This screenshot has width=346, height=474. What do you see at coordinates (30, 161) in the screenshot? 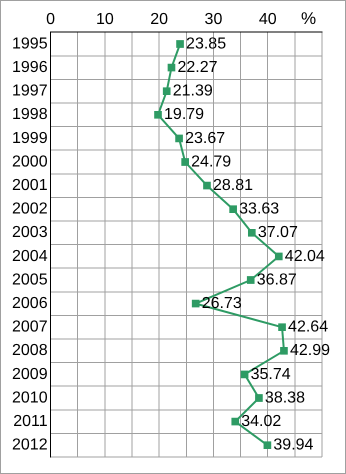
I see `y-tick-label: 2000` at bounding box center [30, 161].